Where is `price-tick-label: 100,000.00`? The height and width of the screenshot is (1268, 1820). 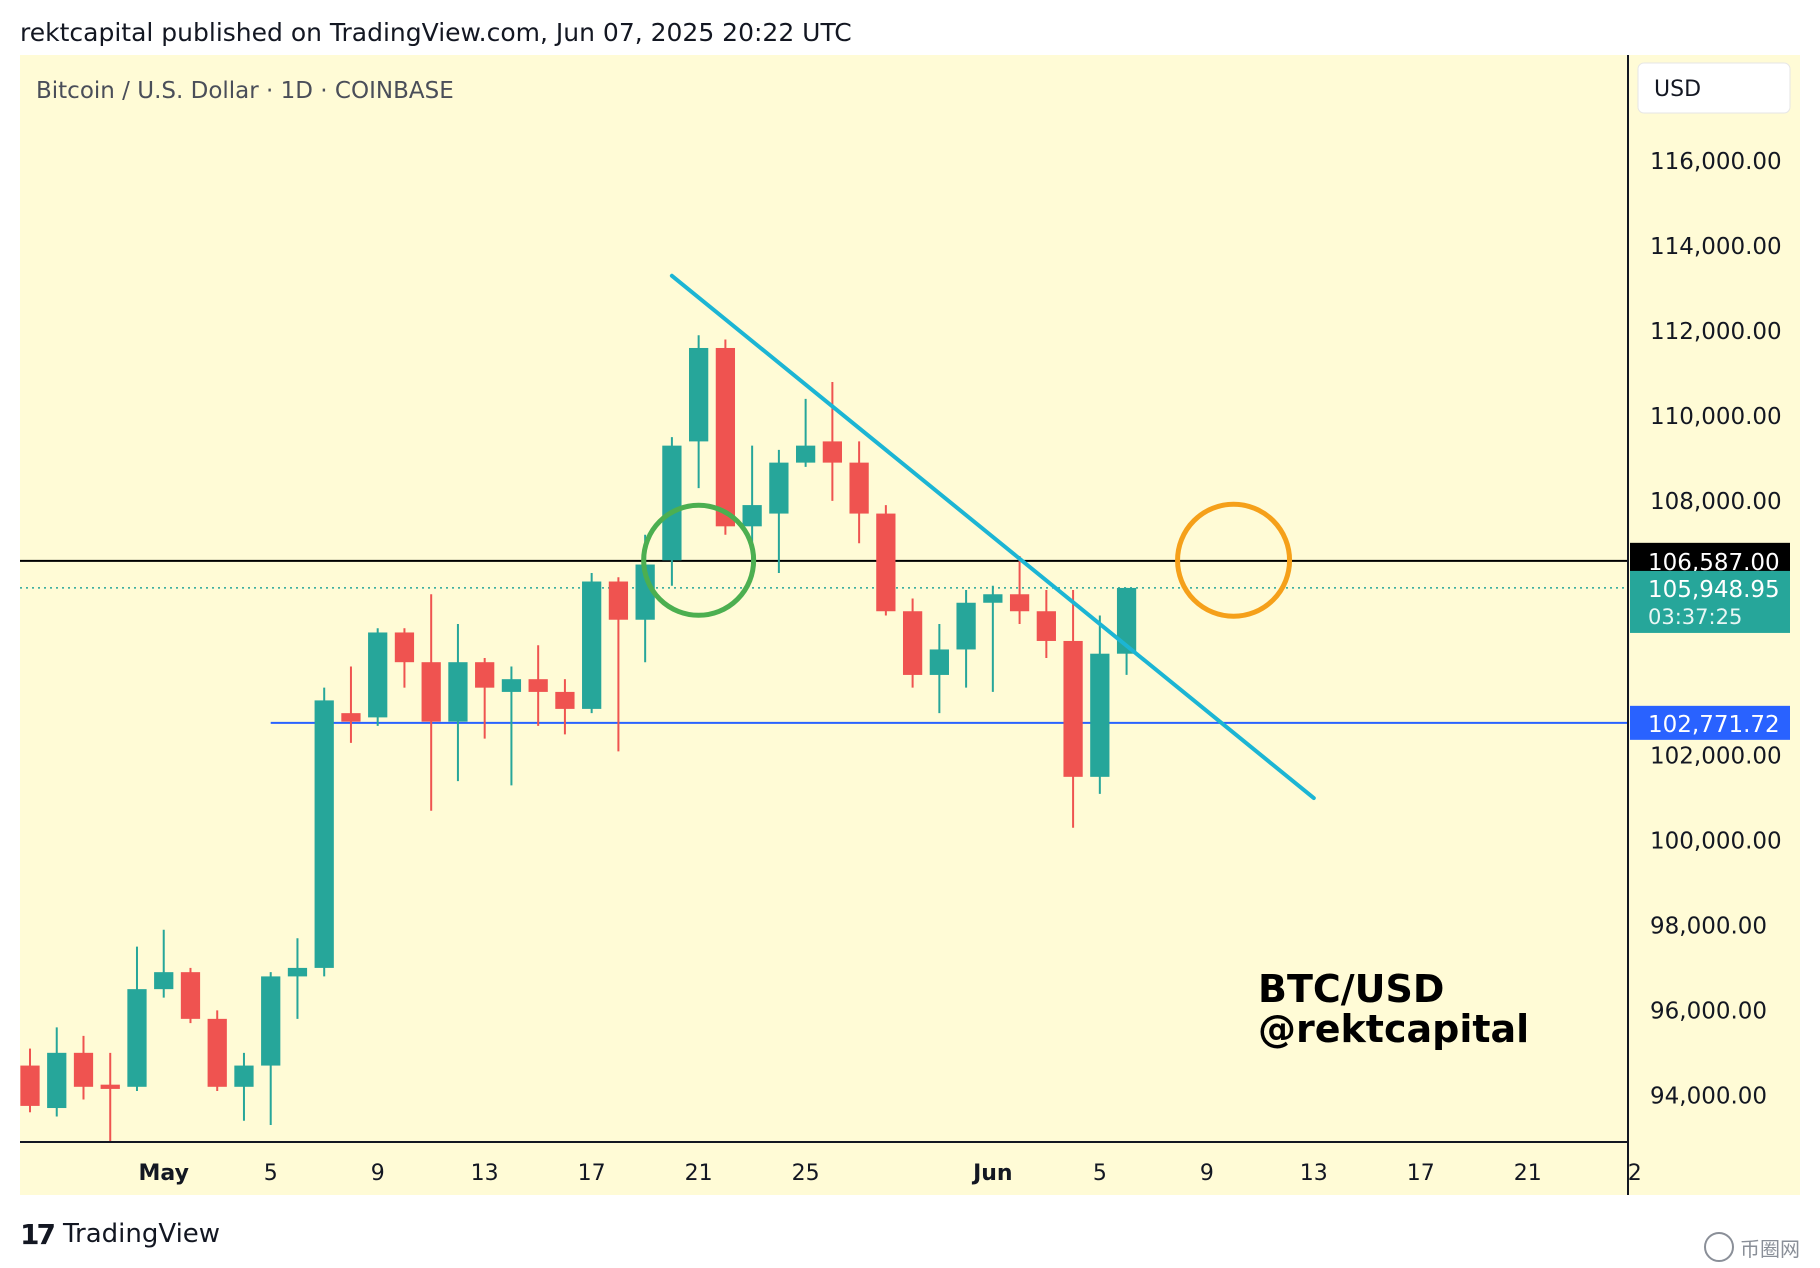 price-tick-label: 100,000.00 is located at coordinates (1716, 842).